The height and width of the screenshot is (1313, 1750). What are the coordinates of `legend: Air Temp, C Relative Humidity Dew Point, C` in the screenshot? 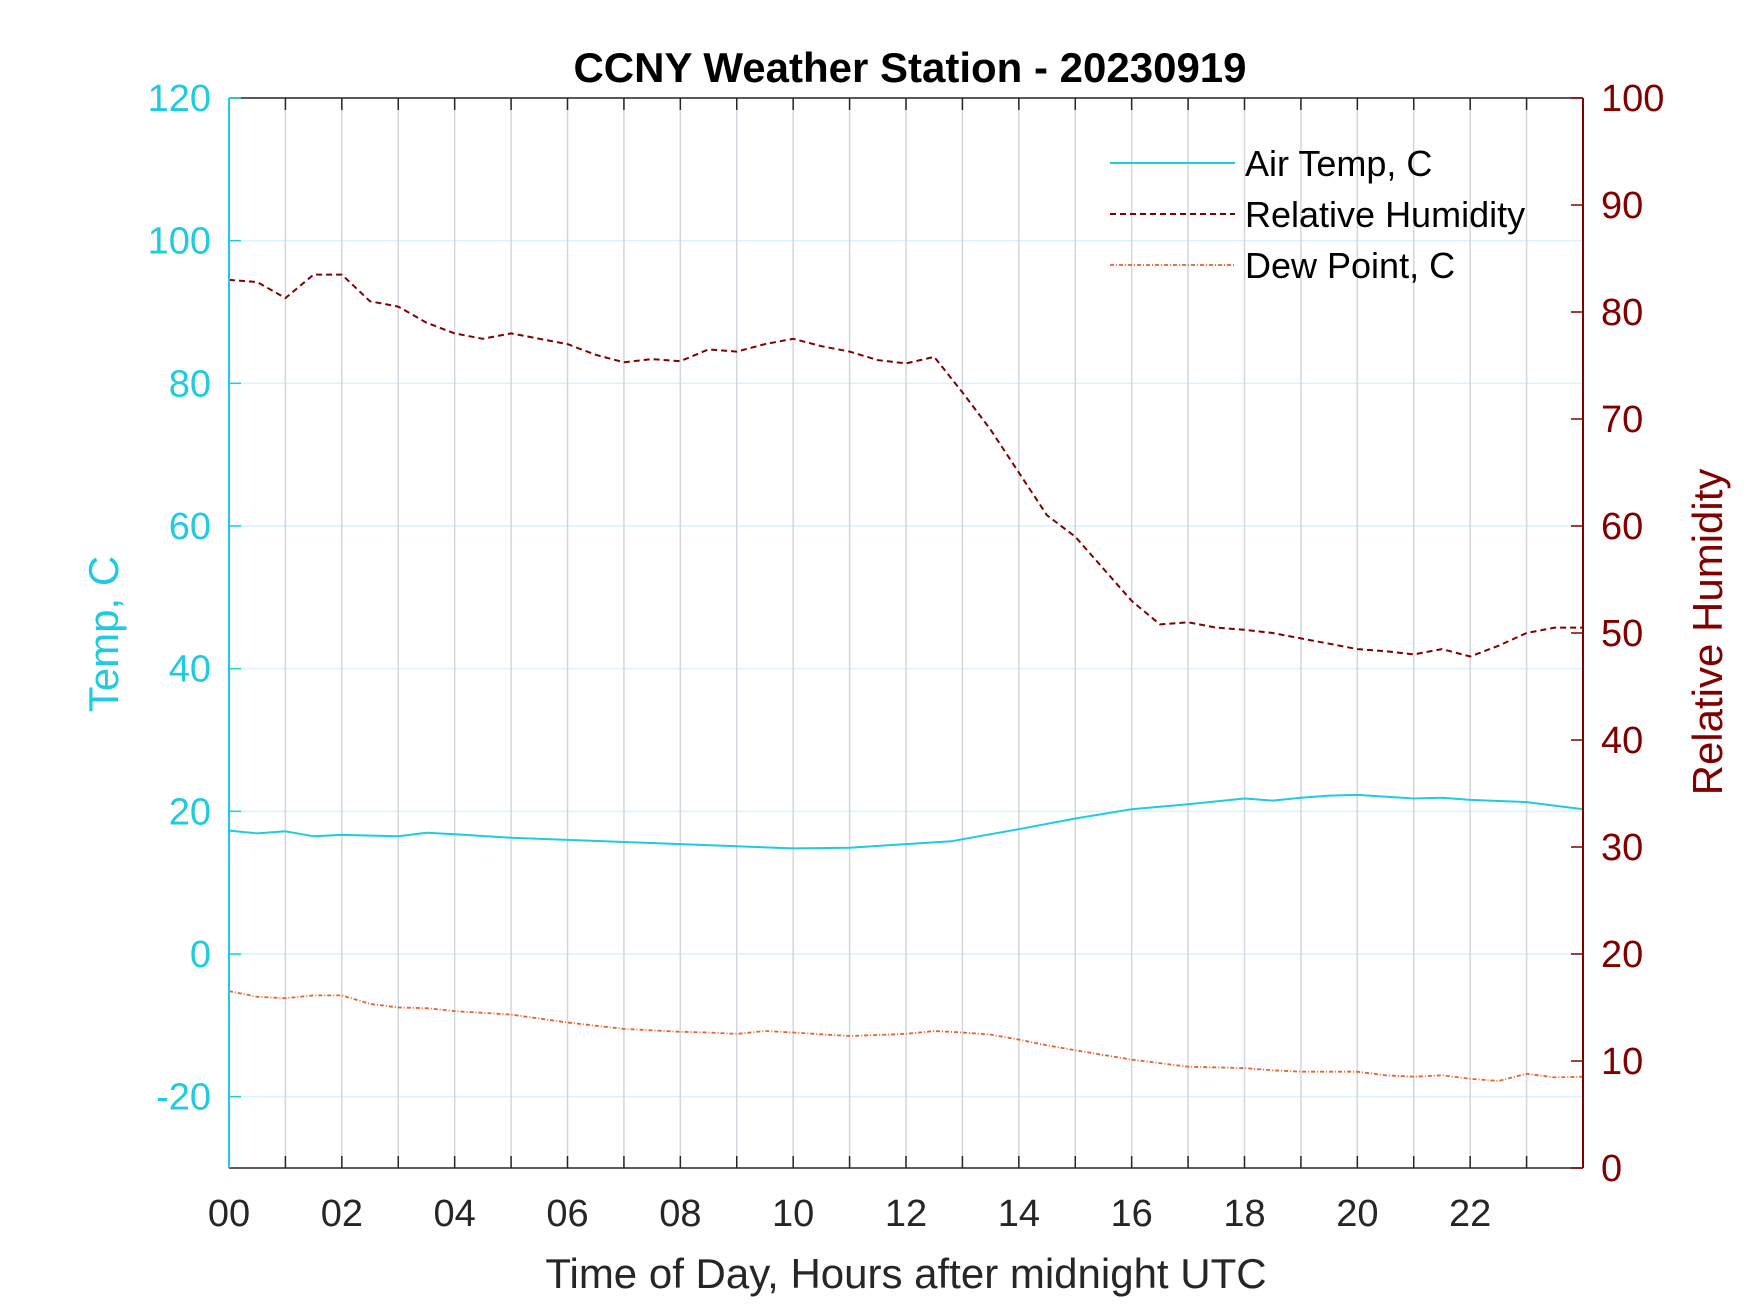 It's located at (1317, 214).